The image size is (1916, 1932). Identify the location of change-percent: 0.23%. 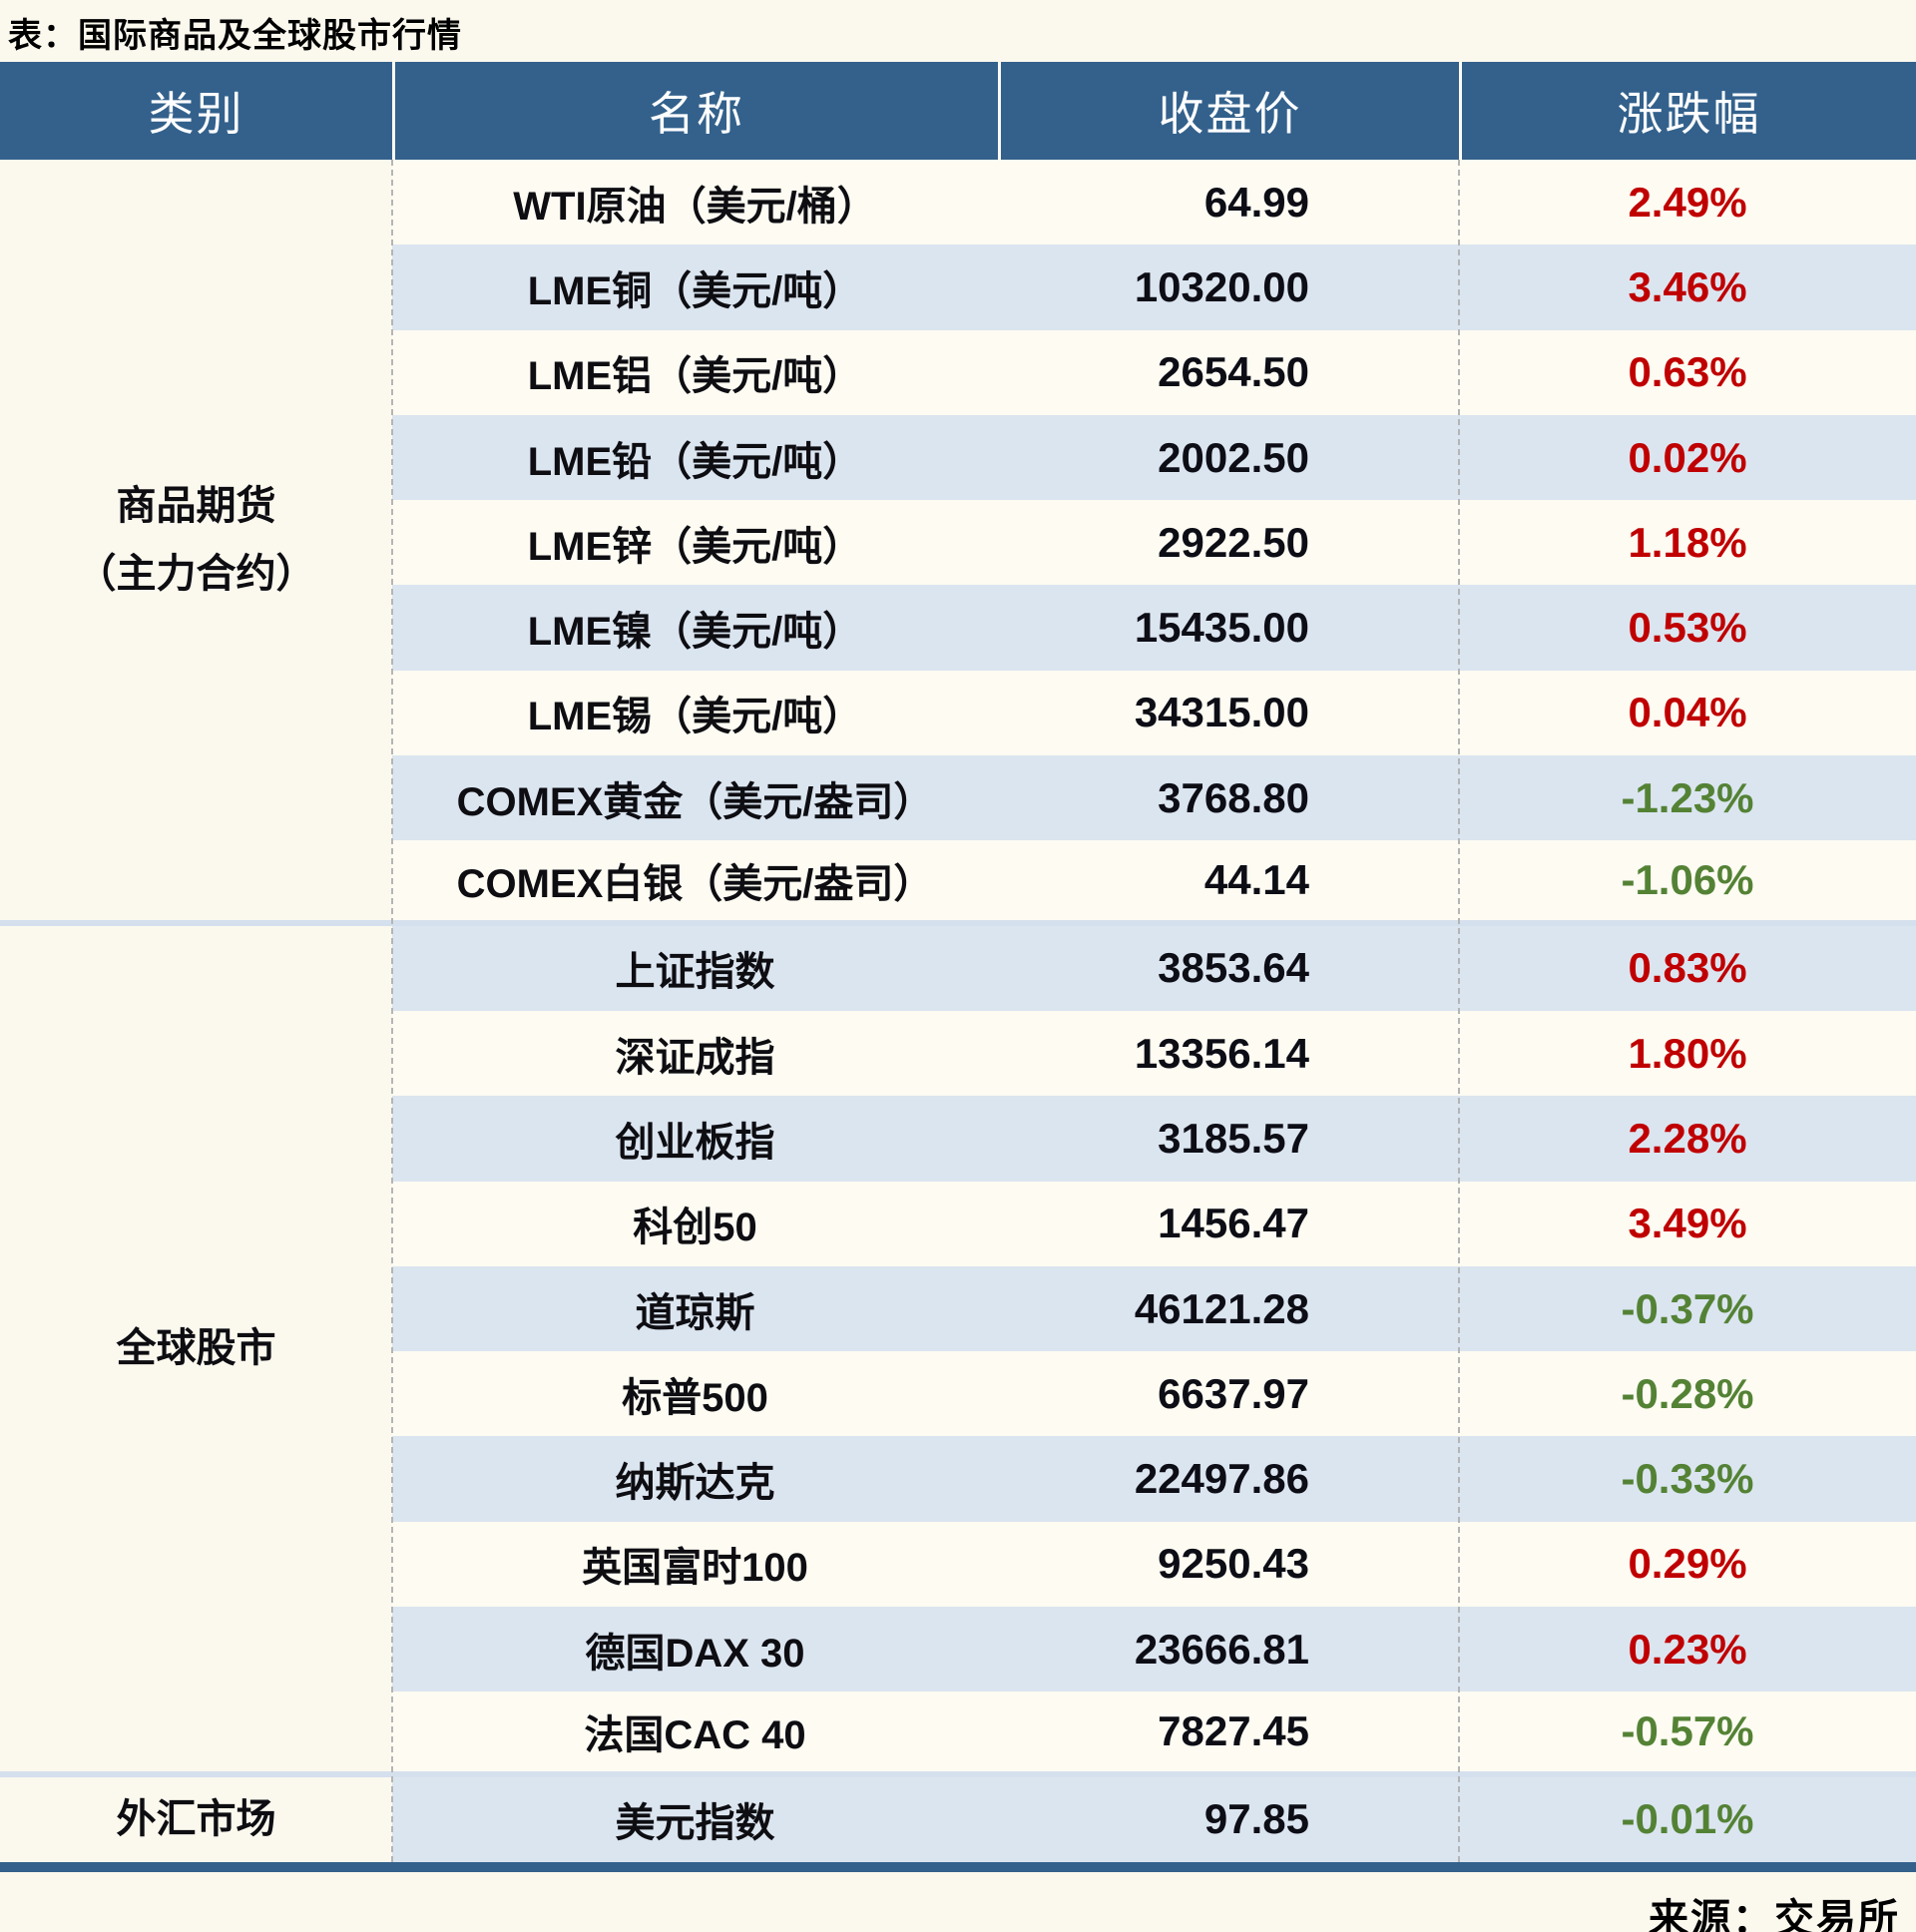
(1687, 1649).